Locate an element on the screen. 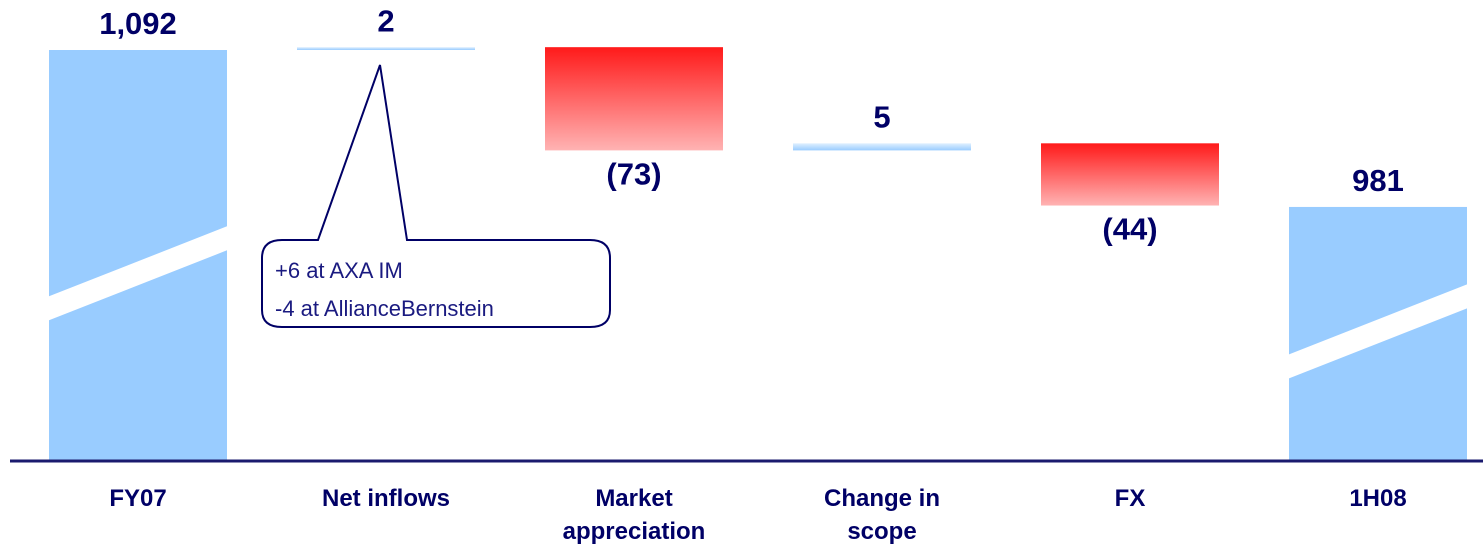 This screenshot has height=553, width=1483. value-label: 1,092 is located at coordinates (138, 23).